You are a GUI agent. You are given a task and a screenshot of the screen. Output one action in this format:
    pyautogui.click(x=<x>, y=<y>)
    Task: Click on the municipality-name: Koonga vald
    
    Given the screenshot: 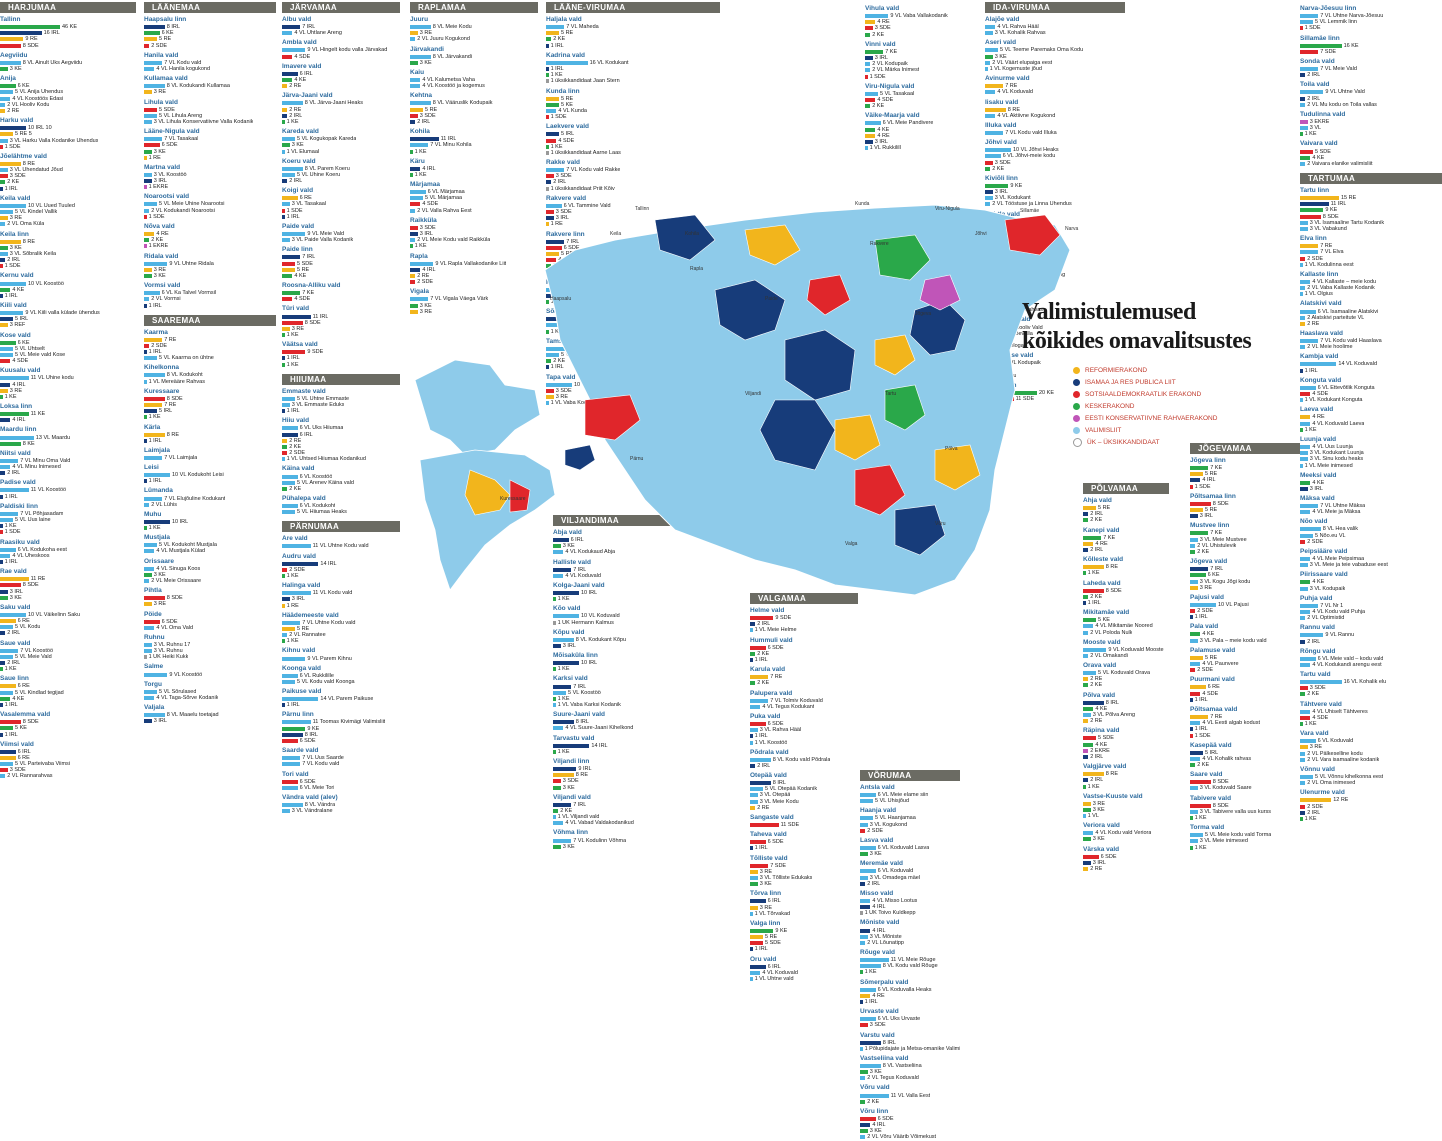 What is the action you would take?
    pyautogui.click(x=302, y=668)
    